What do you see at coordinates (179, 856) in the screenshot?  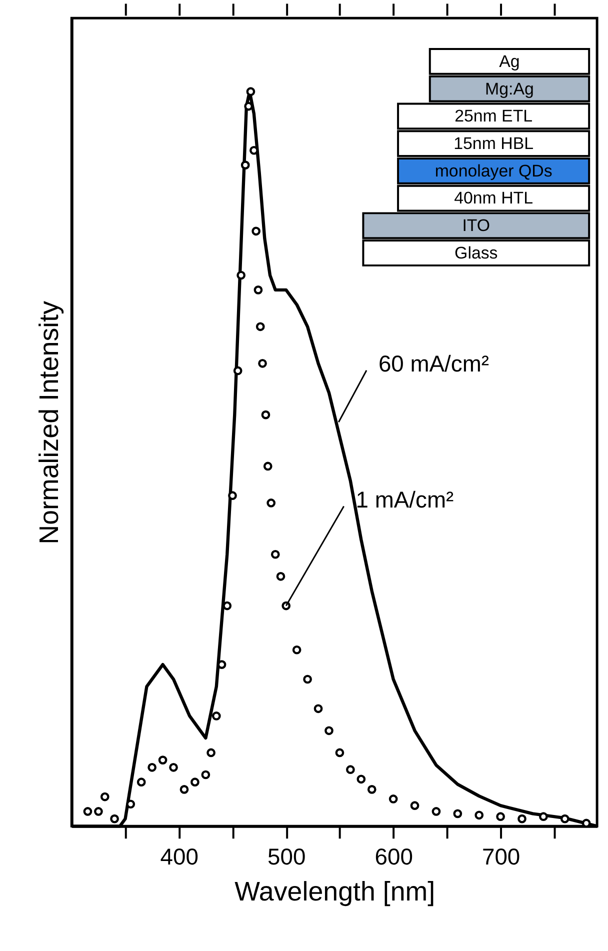 I see `x-tick-label: 400` at bounding box center [179, 856].